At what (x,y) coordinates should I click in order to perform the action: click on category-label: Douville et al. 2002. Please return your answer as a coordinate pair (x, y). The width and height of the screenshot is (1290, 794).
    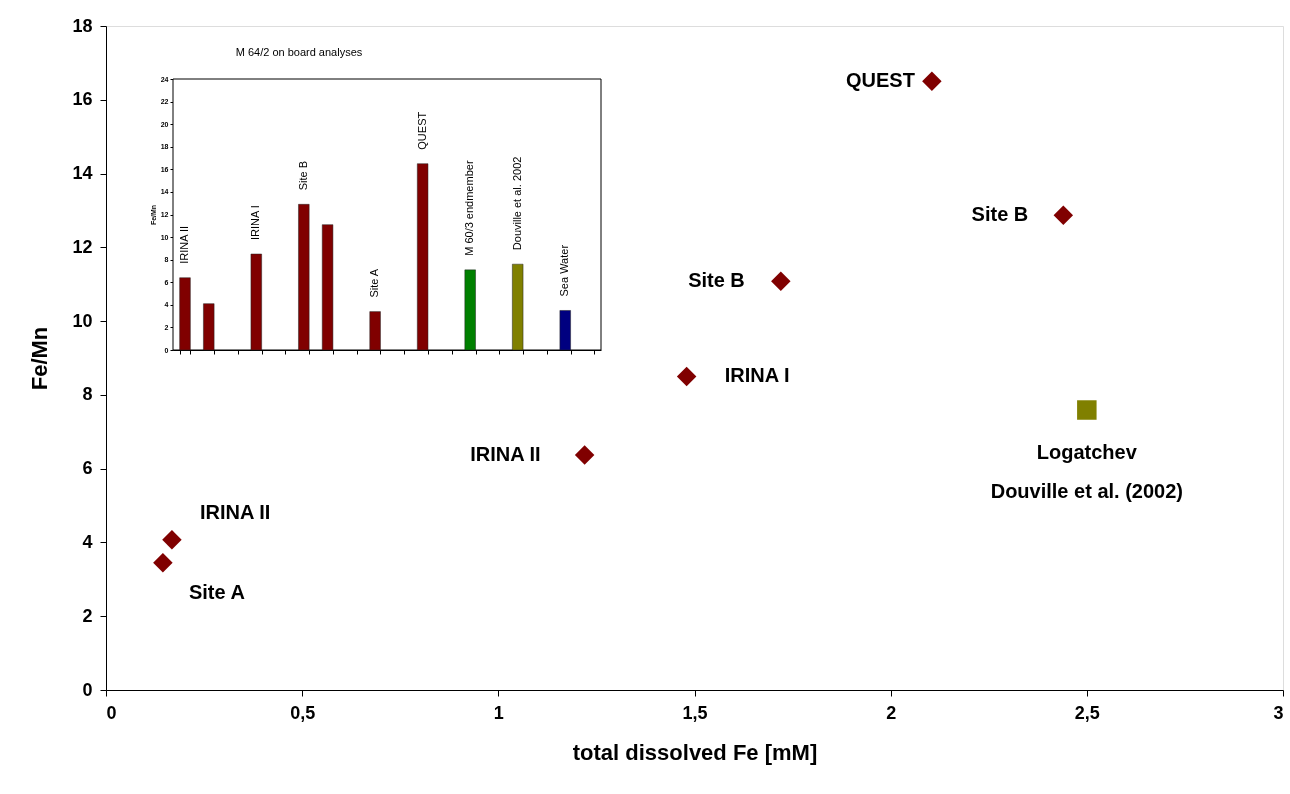
    Looking at the image, I should click on (516, 203).